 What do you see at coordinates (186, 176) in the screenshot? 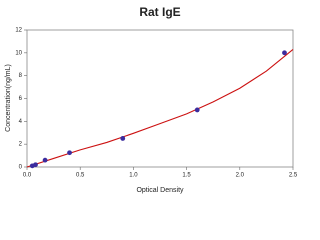
I see `x-tick-label: 1.5` at bounding box center [186, 176].